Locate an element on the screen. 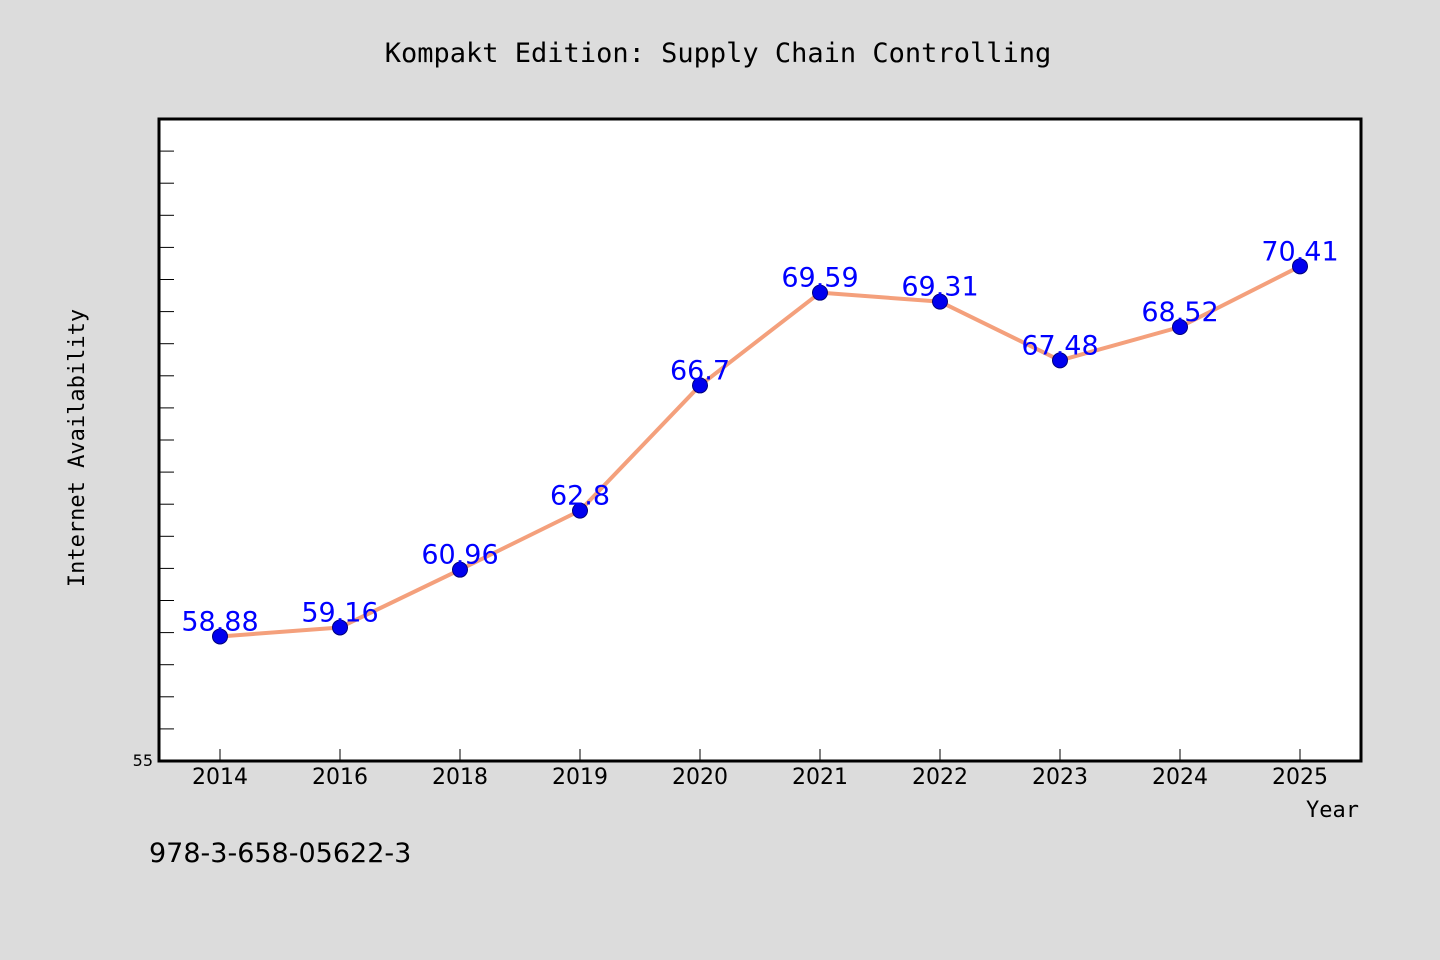 The image size is (1440, 960). y-axis-ticks: 55 is located at coordinates (153, 444).